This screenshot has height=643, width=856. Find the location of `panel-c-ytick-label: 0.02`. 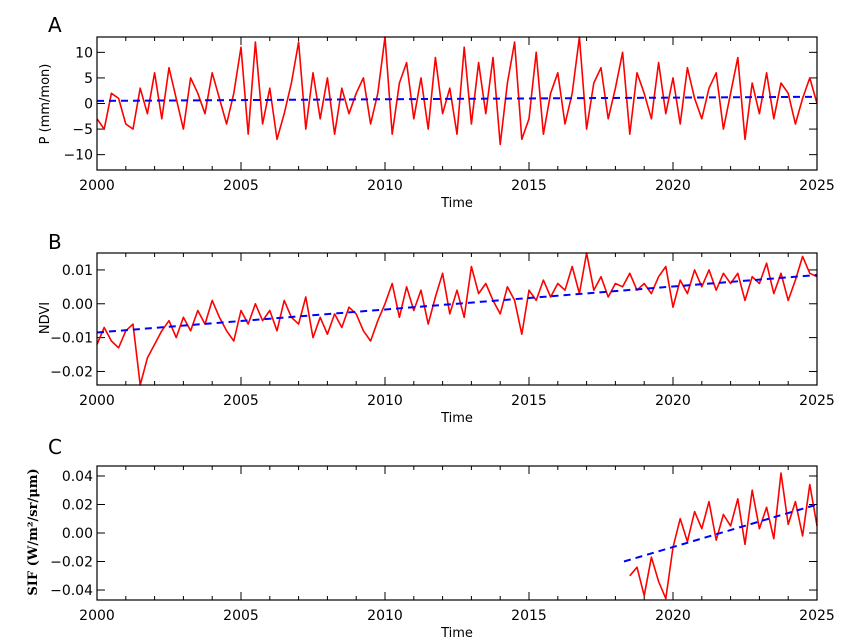

panel-c-ytick-label: 0.02 is located at coordinates (77, 505).